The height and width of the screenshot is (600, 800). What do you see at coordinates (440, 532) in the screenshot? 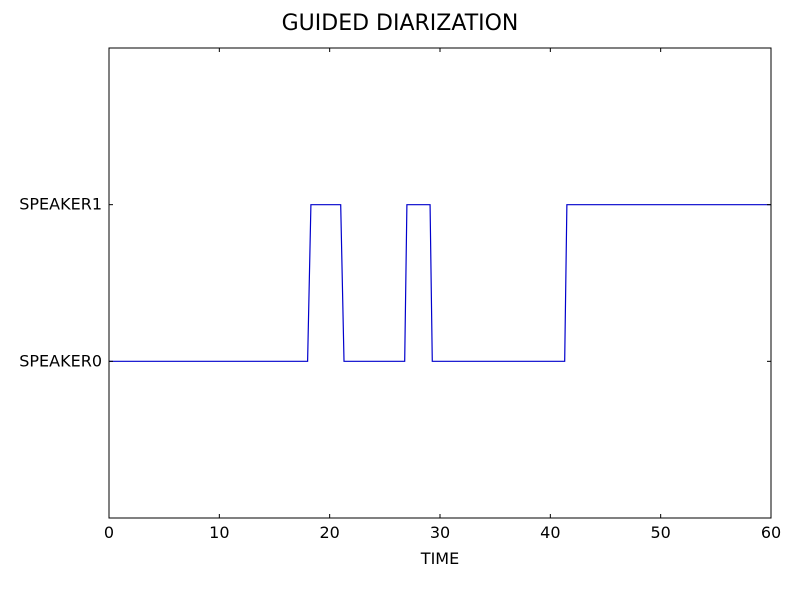
I see `x-tick-label: 30` at bounding box center [440, 532].